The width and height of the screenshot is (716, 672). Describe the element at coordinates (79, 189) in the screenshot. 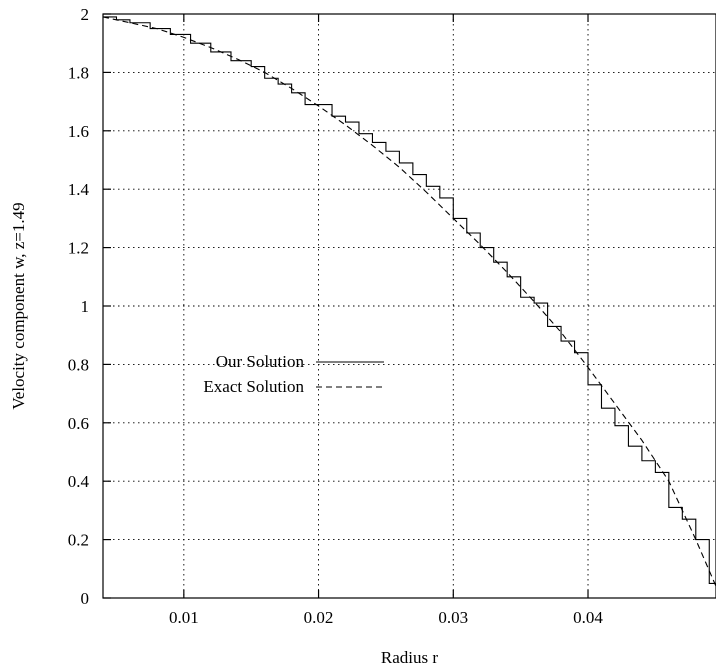

I see `y-tick-label: 1.4` at that location.